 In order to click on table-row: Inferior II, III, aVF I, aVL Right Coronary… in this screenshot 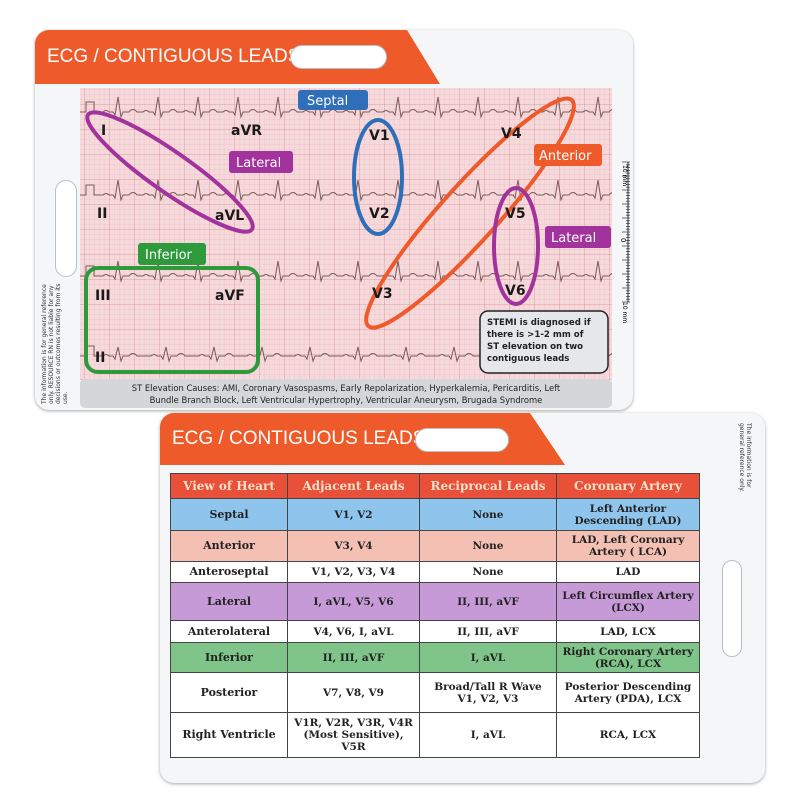, I will do `click(435, 657)`.